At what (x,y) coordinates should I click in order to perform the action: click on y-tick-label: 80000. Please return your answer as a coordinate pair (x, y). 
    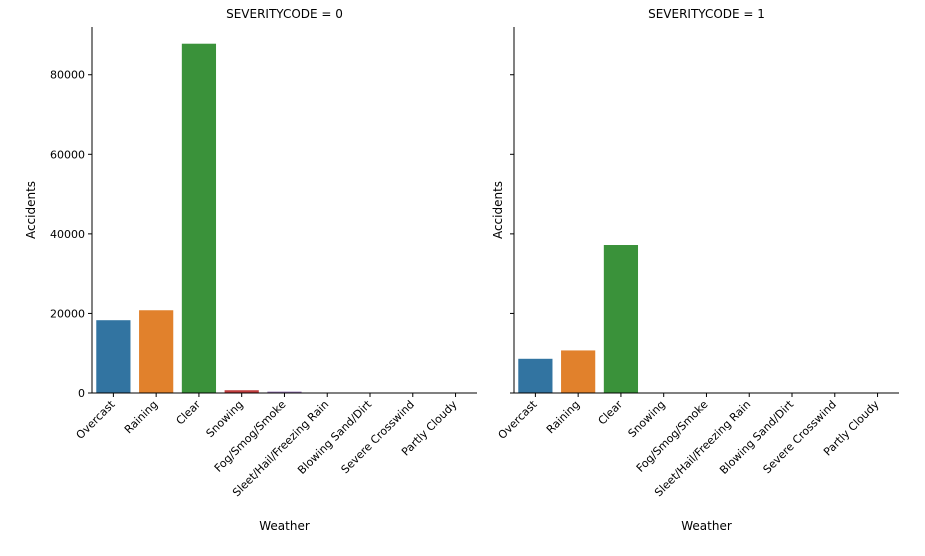
    Looking at the image, I should click on (67, 75).